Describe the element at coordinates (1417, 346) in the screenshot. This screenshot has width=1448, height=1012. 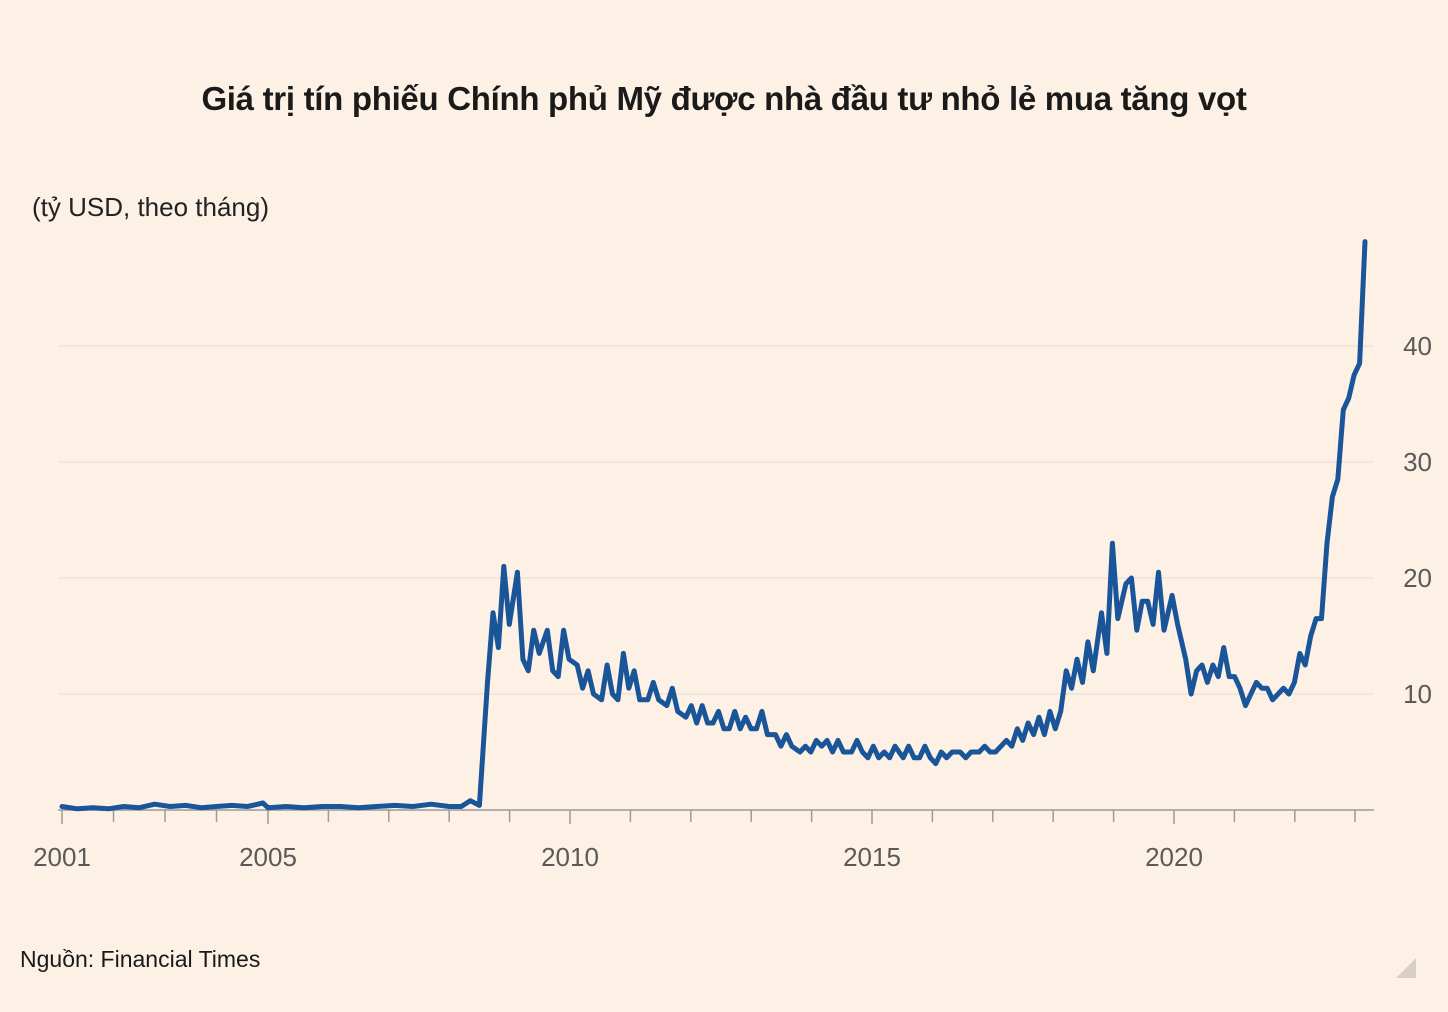
I see `y-tick-label-40: 40` at that location.